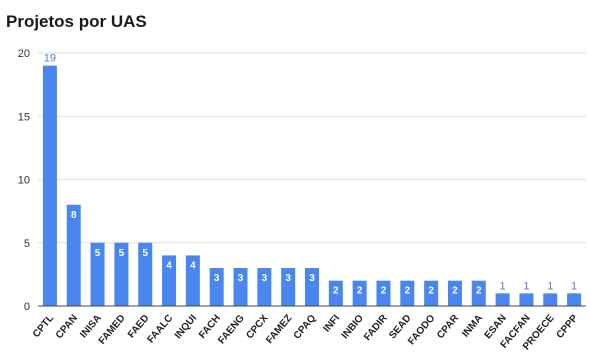 Image resolution: width=590 pixels, height=360 pixels. I want to click on bar-cpar, so click(454, 293).